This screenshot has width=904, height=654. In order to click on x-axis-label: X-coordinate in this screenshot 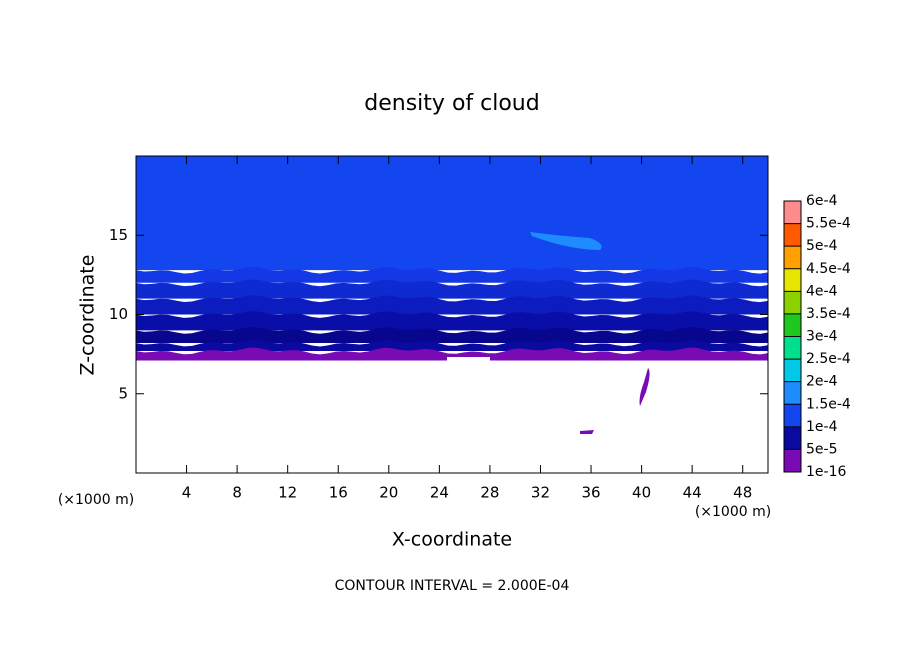, I will do `click(452, 540)`.